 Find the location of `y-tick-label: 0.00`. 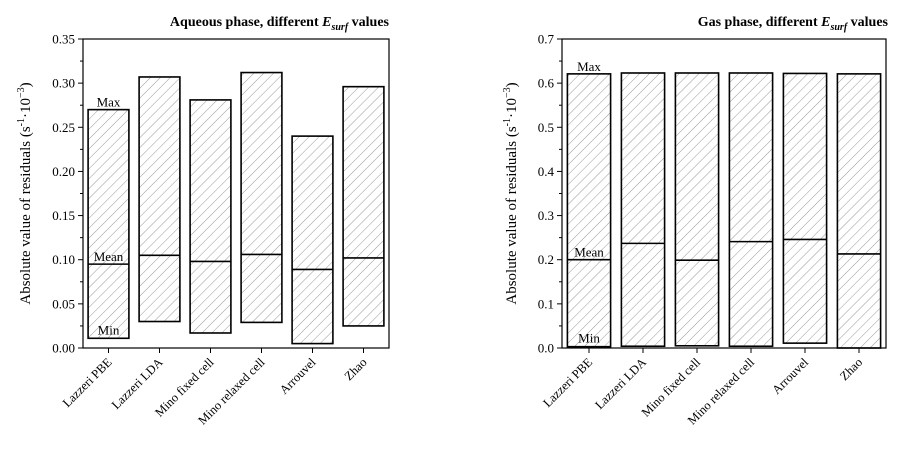

y-tick-label: 0.00 is located at coordinates (63, 348).